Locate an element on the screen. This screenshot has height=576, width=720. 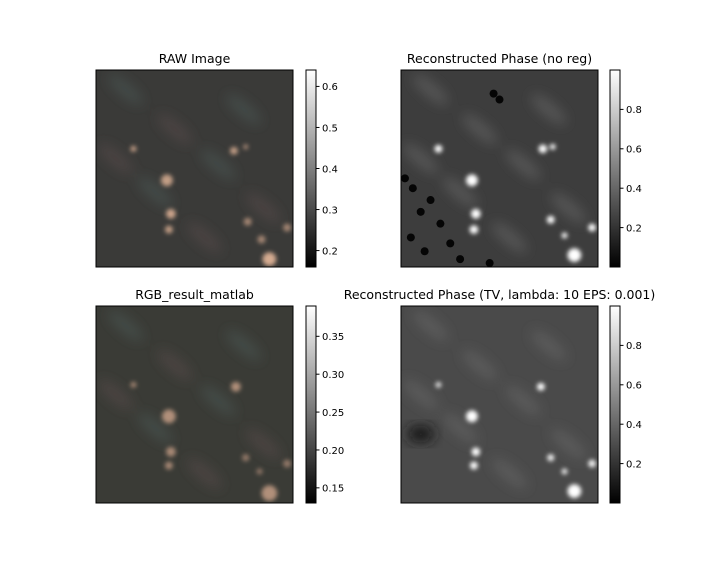
chart-panel-1: RAW Image 0.2 0.3 0.4 0.5 0.6 is located at coordinates (216, 159).